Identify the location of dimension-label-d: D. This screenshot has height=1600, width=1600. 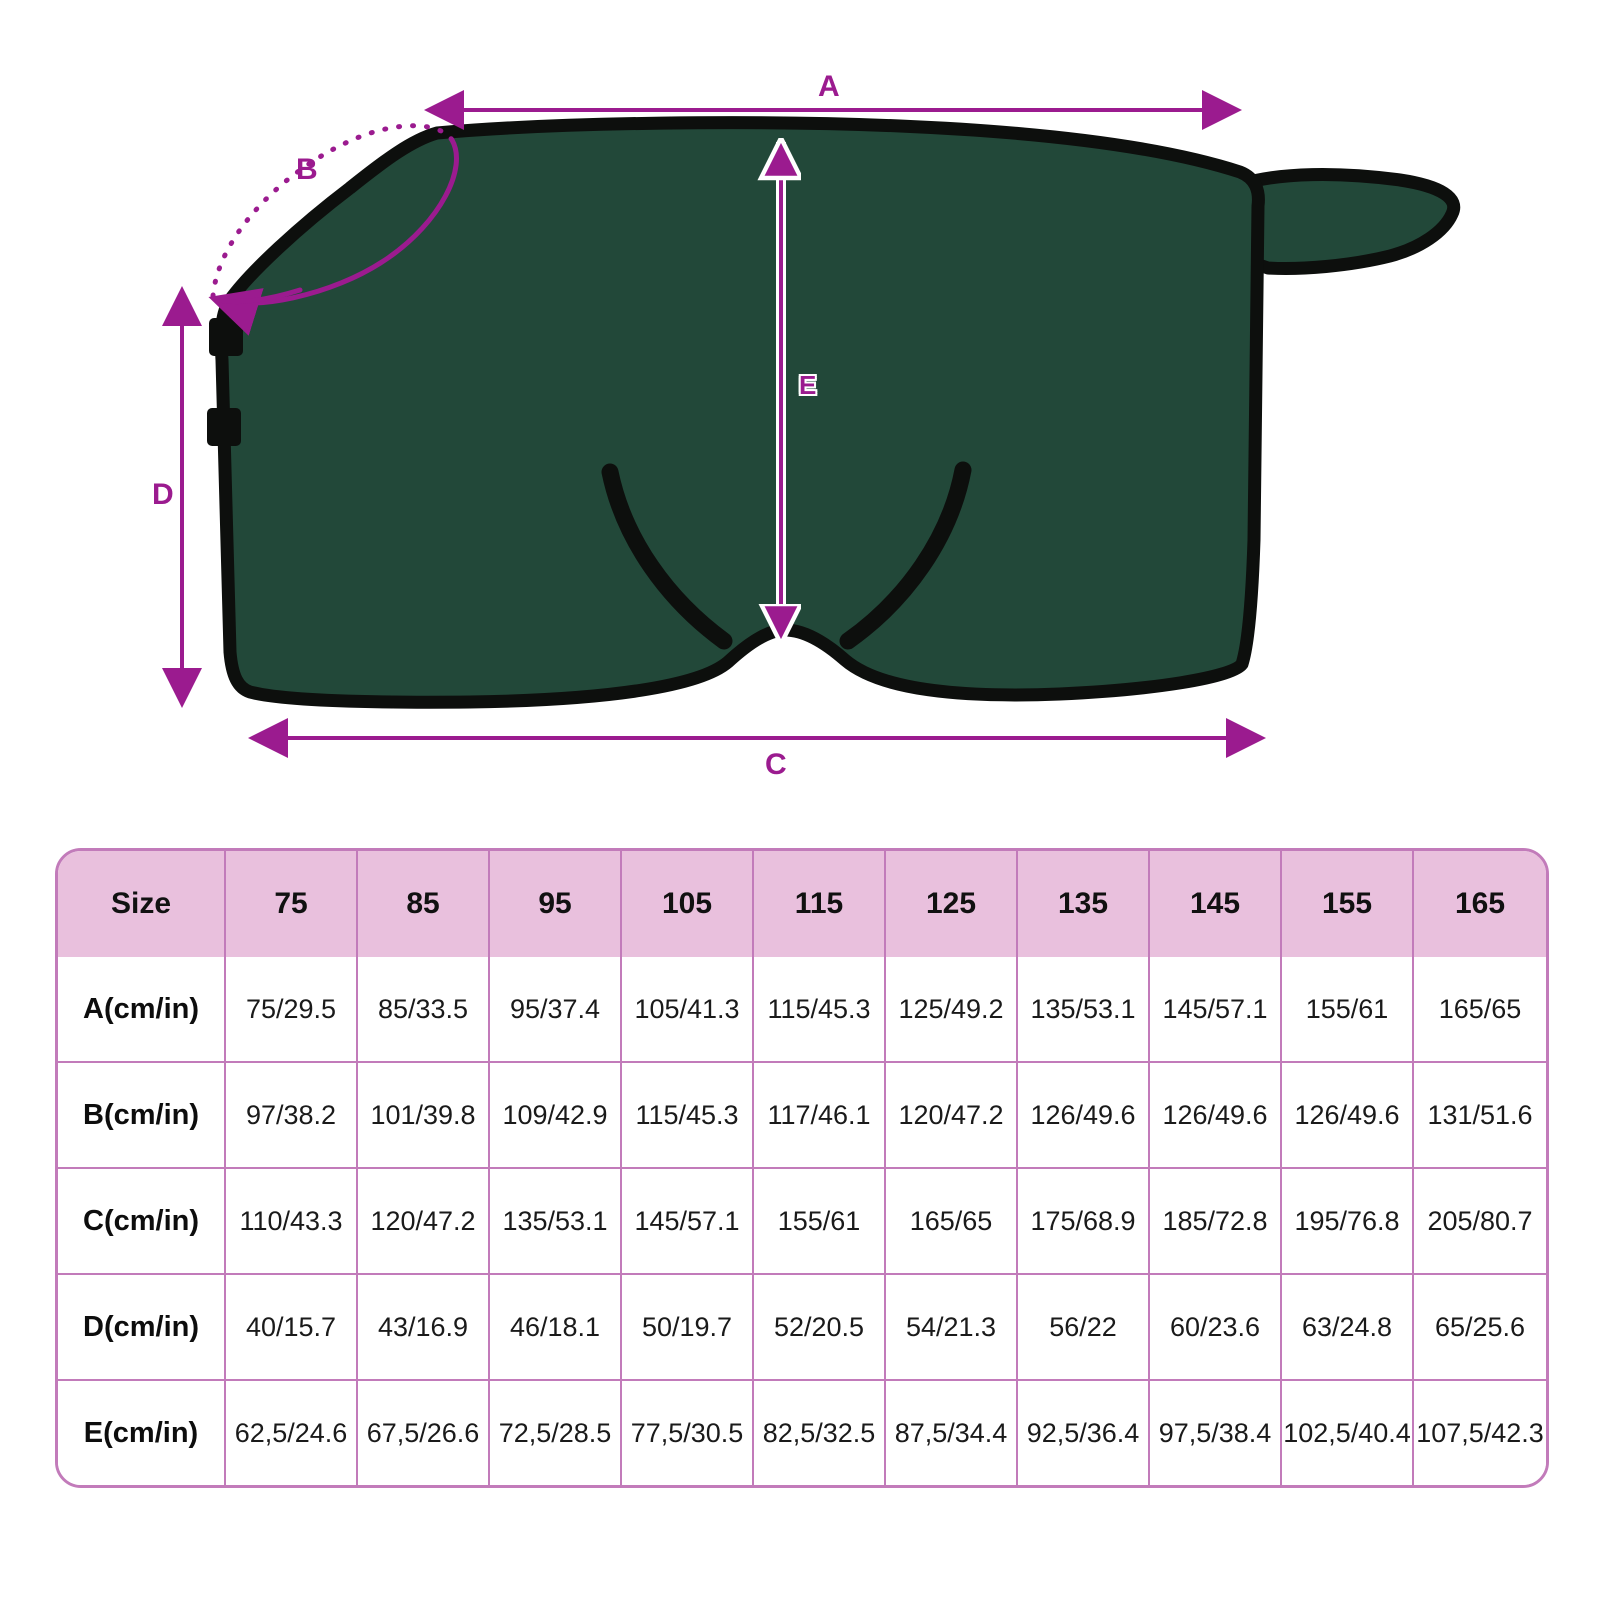
(163, 494).